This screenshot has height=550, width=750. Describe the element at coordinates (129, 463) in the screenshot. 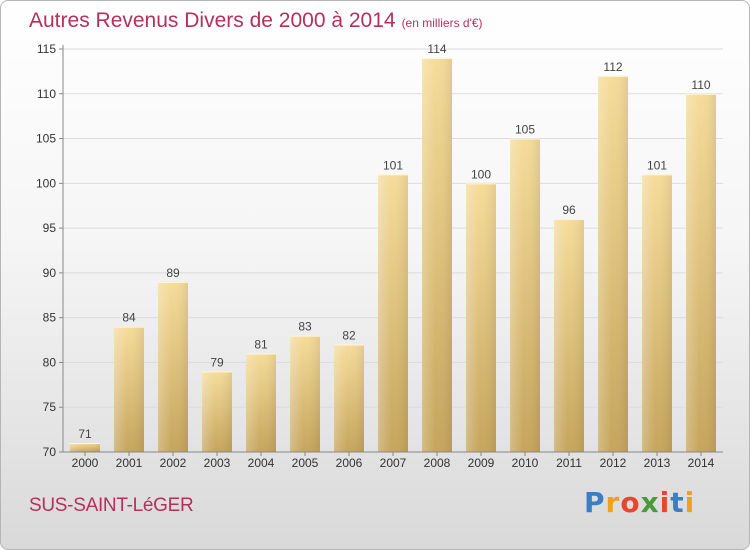

I see `x-tick-label: 2001` at that location.